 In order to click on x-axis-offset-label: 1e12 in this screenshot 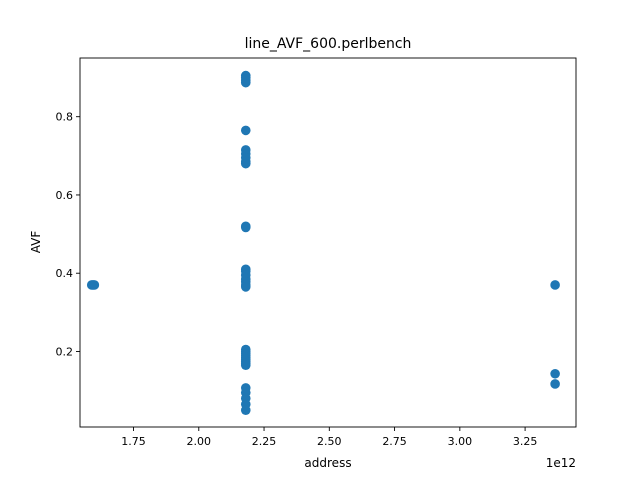, I will do `click(561, 463)`.